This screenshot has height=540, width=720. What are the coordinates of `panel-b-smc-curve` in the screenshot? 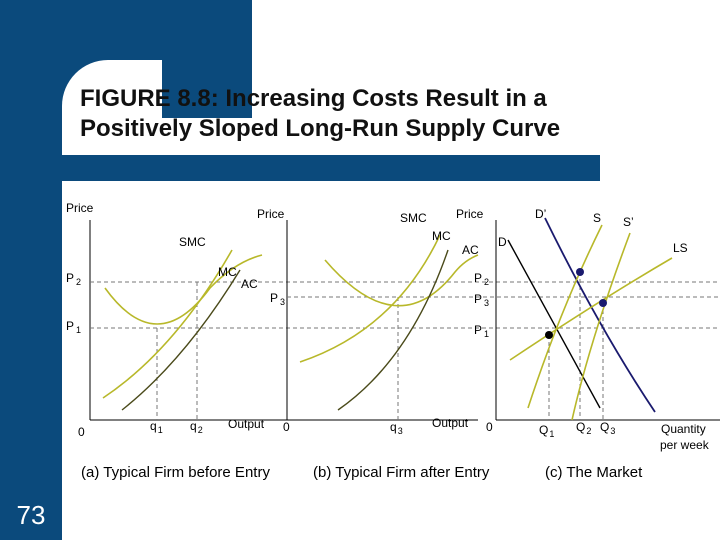 It's located at (370, 298).